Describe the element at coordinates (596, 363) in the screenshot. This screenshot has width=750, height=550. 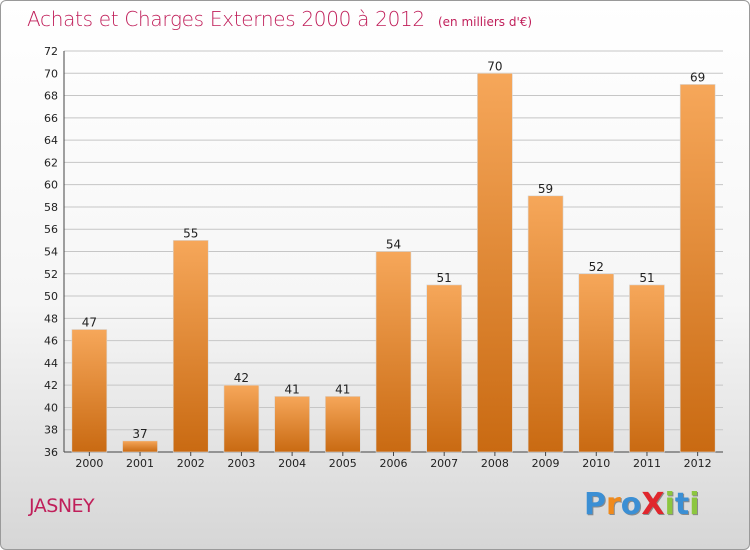
I see `bar-2010` at that location.